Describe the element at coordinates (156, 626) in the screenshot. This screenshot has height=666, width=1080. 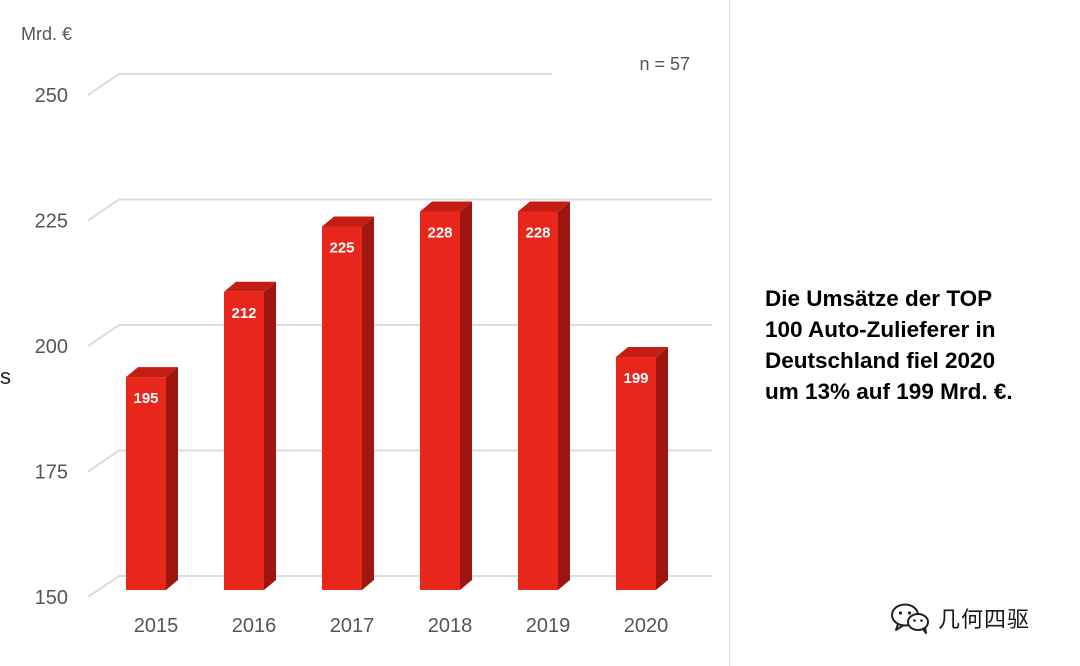
I see `x-tick-label: 2015` at that location.